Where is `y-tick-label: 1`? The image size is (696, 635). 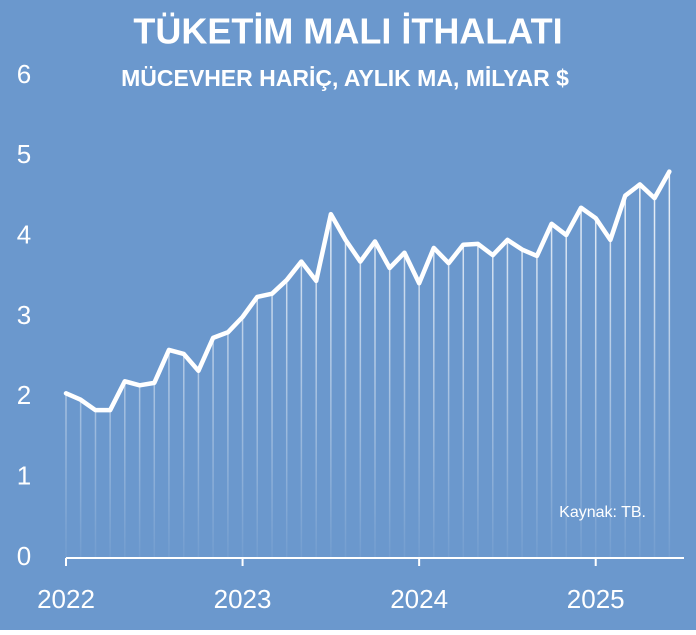 y-tick-label: 1 is located at coordinates (24, 476).